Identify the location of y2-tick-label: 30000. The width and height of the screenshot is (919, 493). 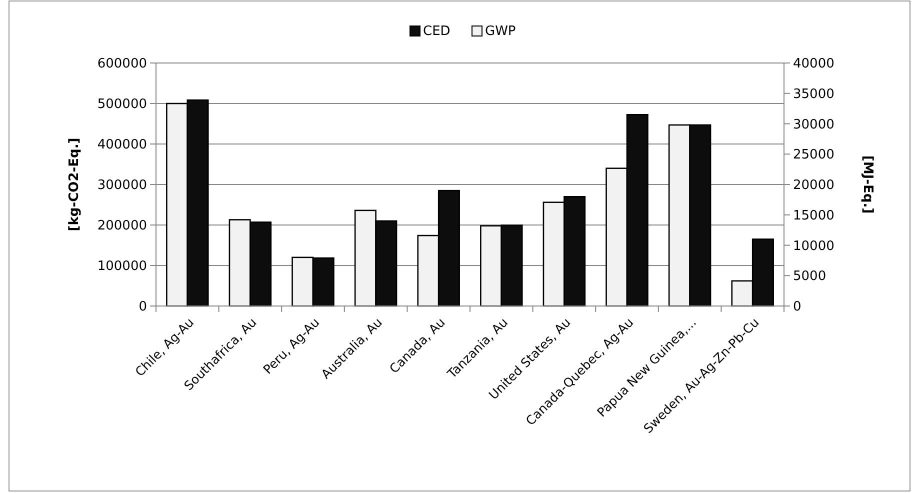
(813, 124).